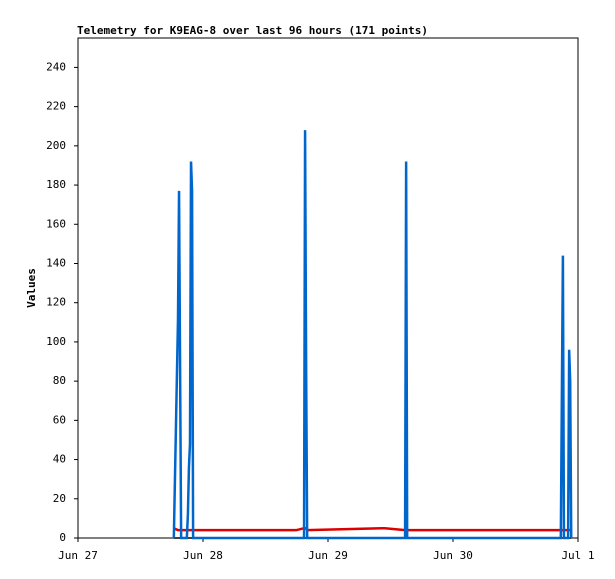 Image resolution: width=615 pixels, height=579 pixels. Describe the element at coordinates (56, 184) in the screenshot. I see `y-tick-label: 180` at that location.